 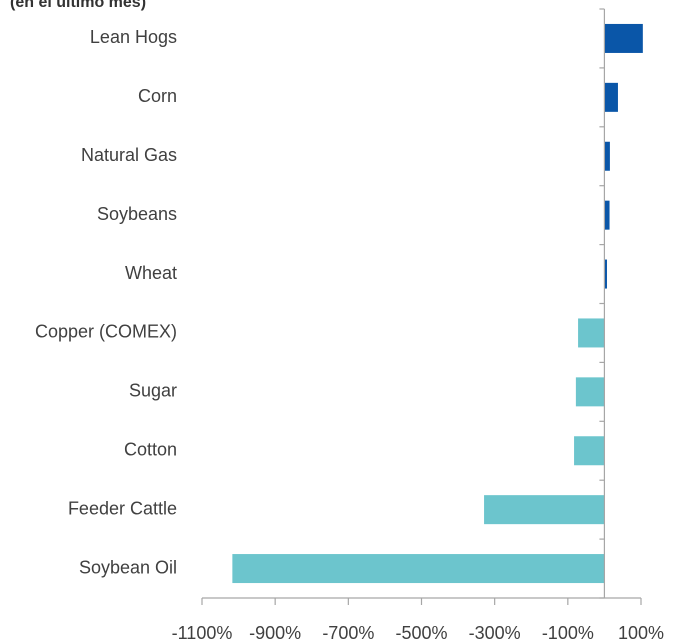 What do you see at coordinates (153, 391) in the screenshot?
I see `y-tick-label: Sugar` at bounding box center [153, 391].